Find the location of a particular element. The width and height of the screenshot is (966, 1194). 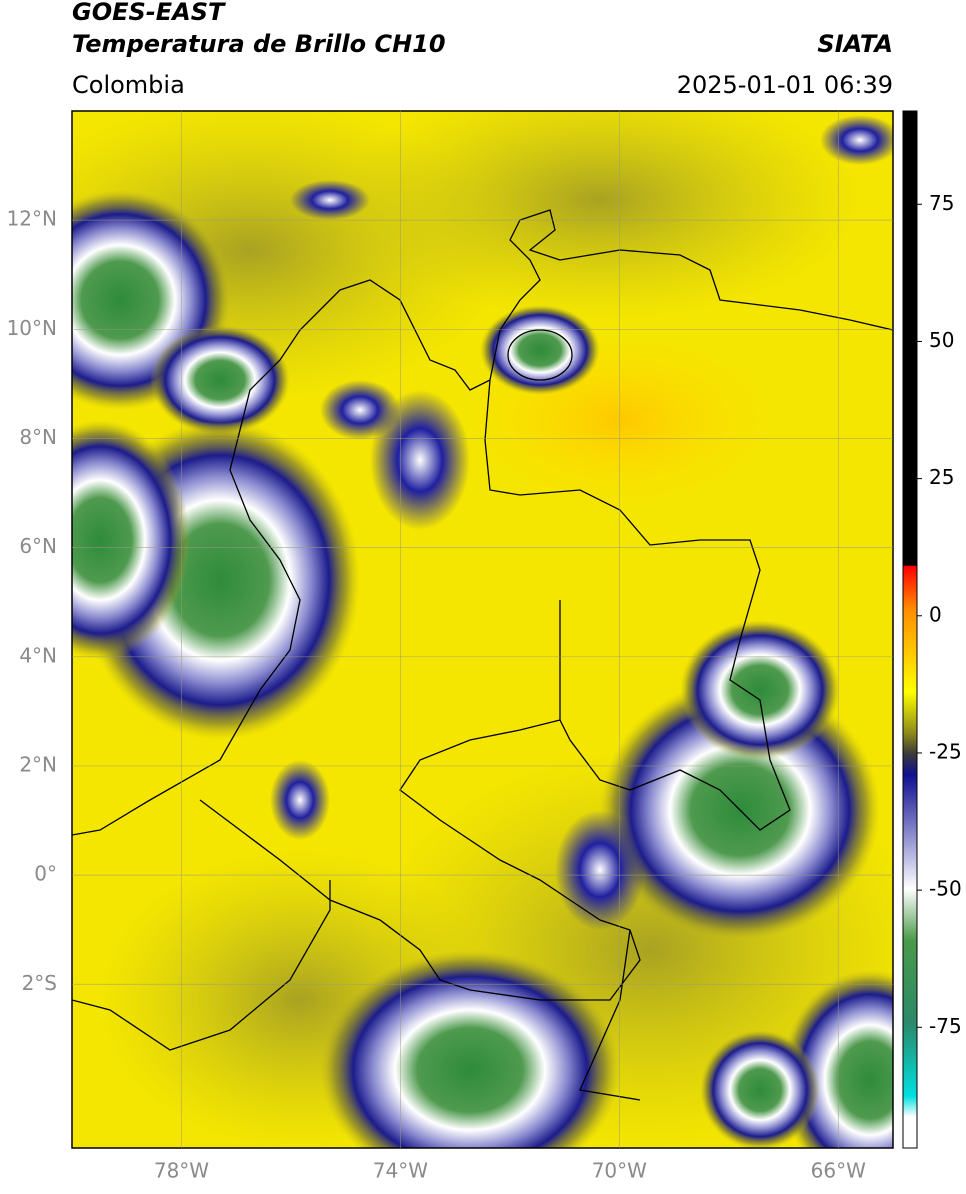

lat-tick-label: 2°S is located at coordinates (39, 983).